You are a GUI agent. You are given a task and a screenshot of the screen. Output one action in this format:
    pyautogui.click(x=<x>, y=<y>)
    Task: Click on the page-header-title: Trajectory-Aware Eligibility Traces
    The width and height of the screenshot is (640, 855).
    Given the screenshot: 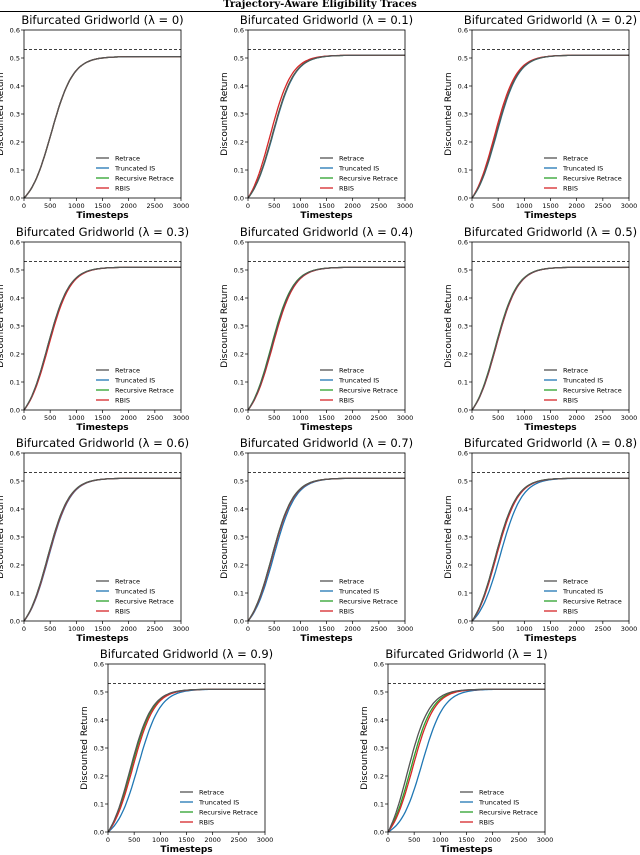 What is the action you would take?
    pyautogui.click(x=320, y=5)
    